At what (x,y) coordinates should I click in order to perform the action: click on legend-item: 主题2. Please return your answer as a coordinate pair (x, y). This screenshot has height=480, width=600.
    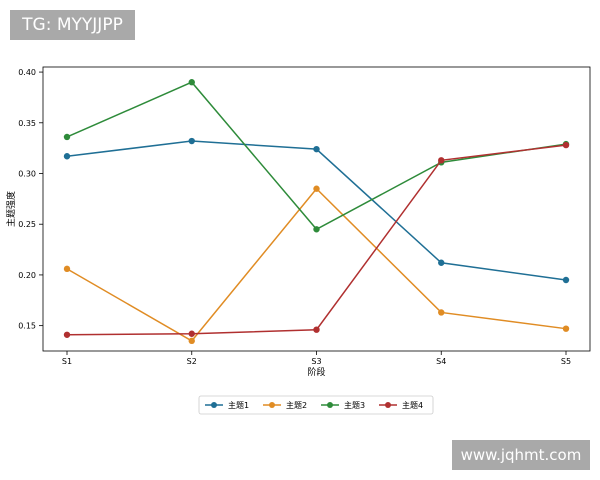
    Looking at the image, I should click on (285, 405).